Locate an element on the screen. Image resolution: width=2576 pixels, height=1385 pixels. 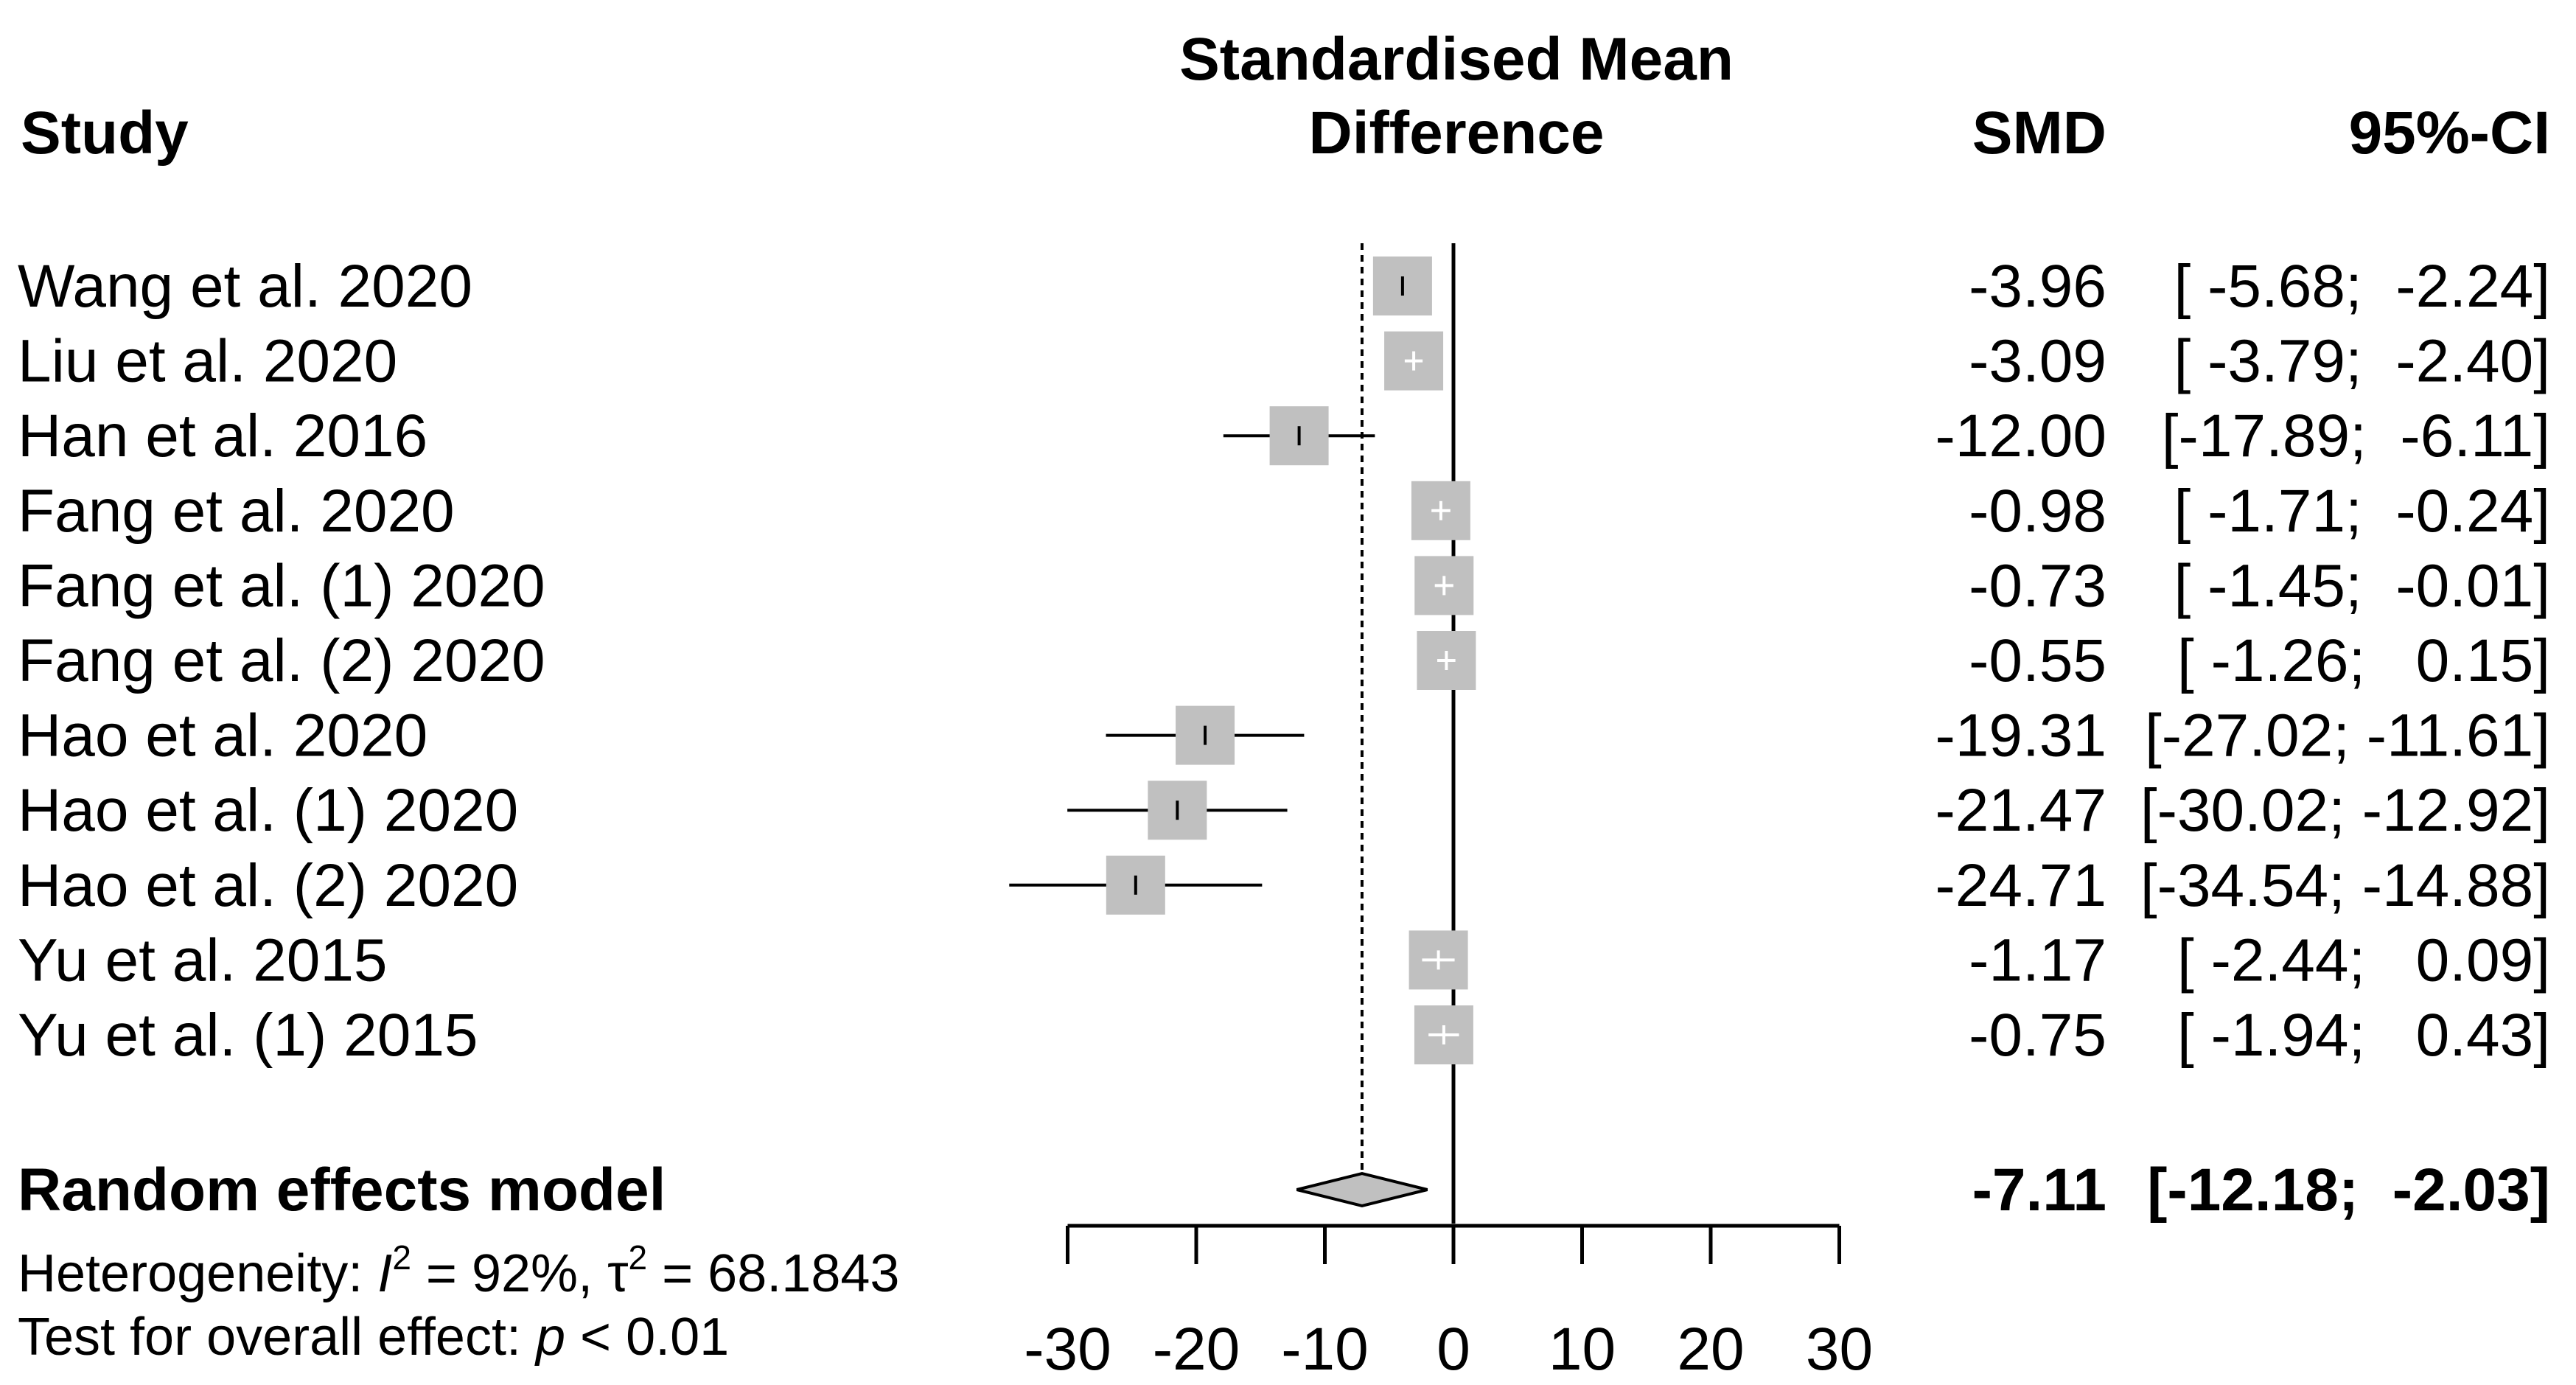
study-smd: -3.09 is located at coordinates (2037, 361).